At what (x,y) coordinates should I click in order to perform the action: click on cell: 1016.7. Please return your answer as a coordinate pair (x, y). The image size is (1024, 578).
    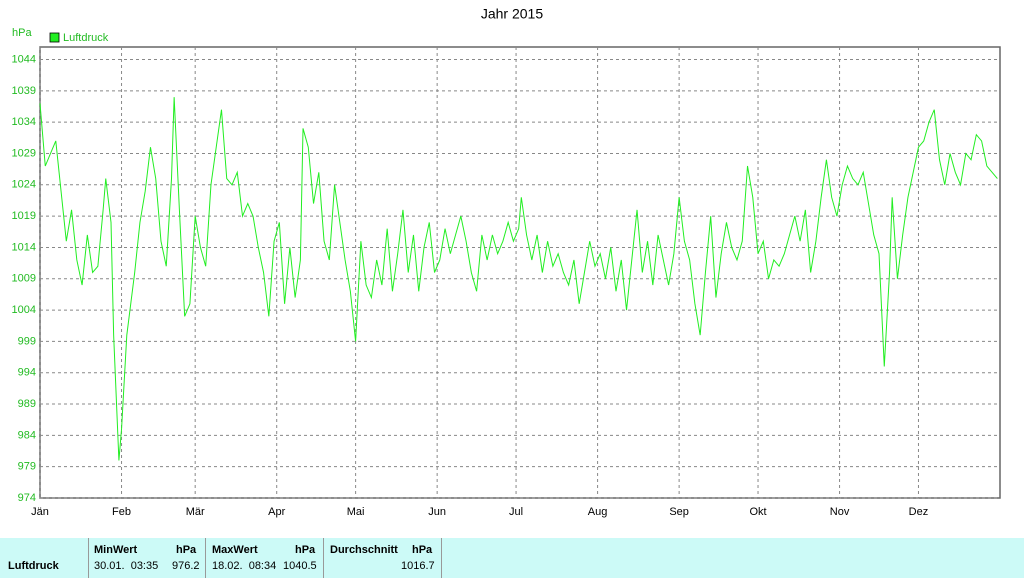
    Looking at the image, I should click on (418, 566).